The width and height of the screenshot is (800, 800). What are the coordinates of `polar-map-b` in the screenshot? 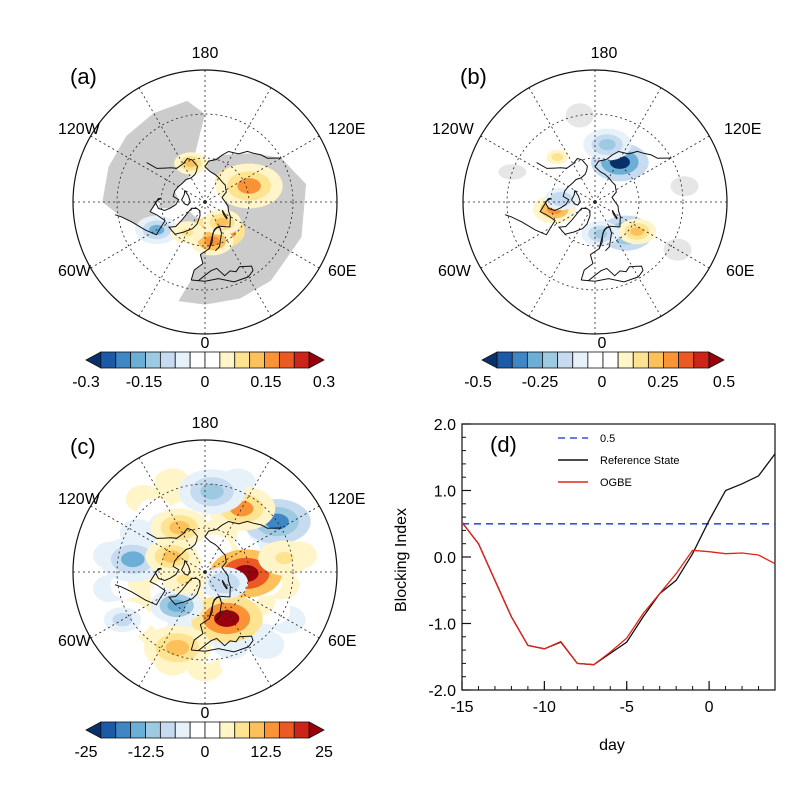 It's located at (595, 202).